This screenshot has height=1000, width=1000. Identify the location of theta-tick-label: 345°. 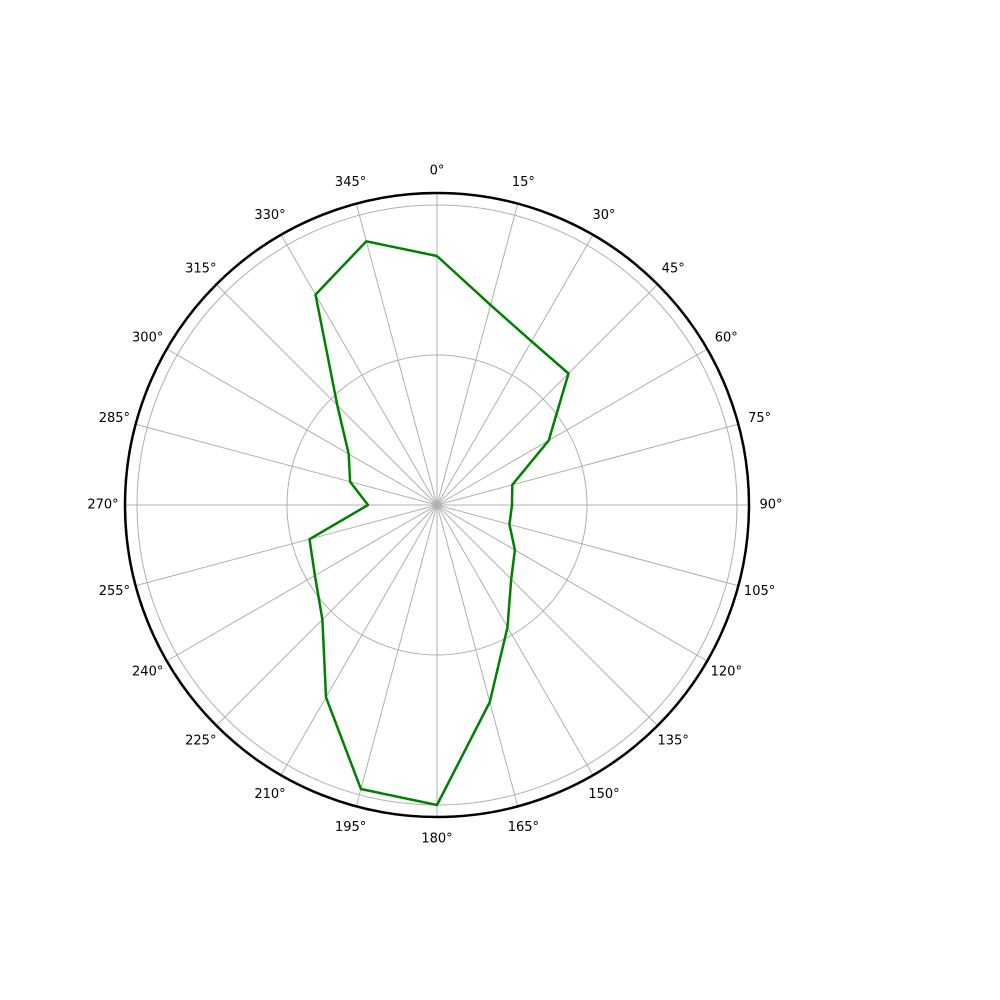
(350, 182).